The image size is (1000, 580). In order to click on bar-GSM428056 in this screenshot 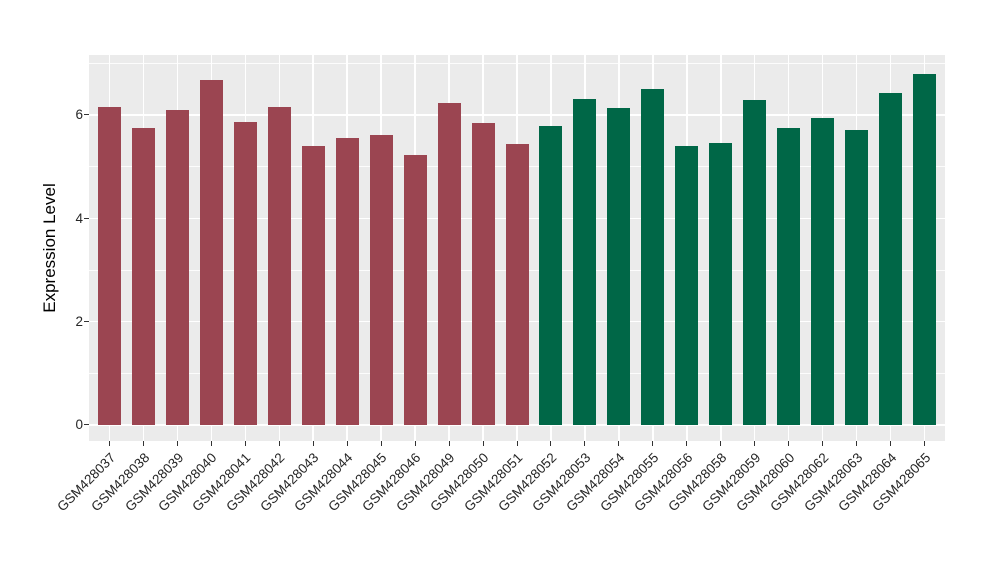, I will do `click(687, 285)`.